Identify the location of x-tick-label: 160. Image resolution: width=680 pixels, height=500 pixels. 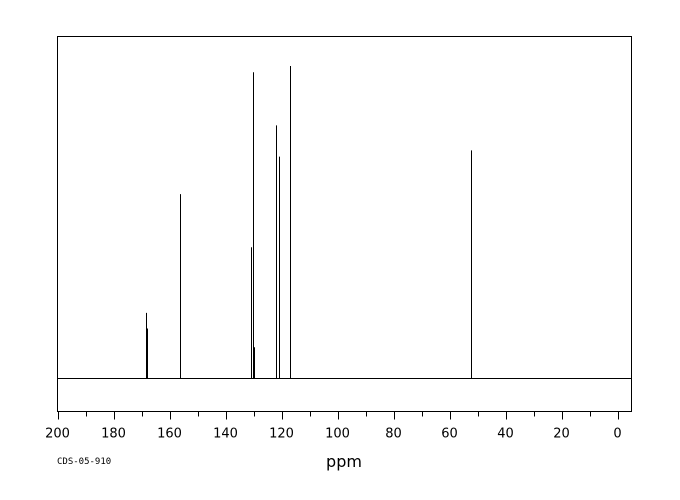
(169, 434).